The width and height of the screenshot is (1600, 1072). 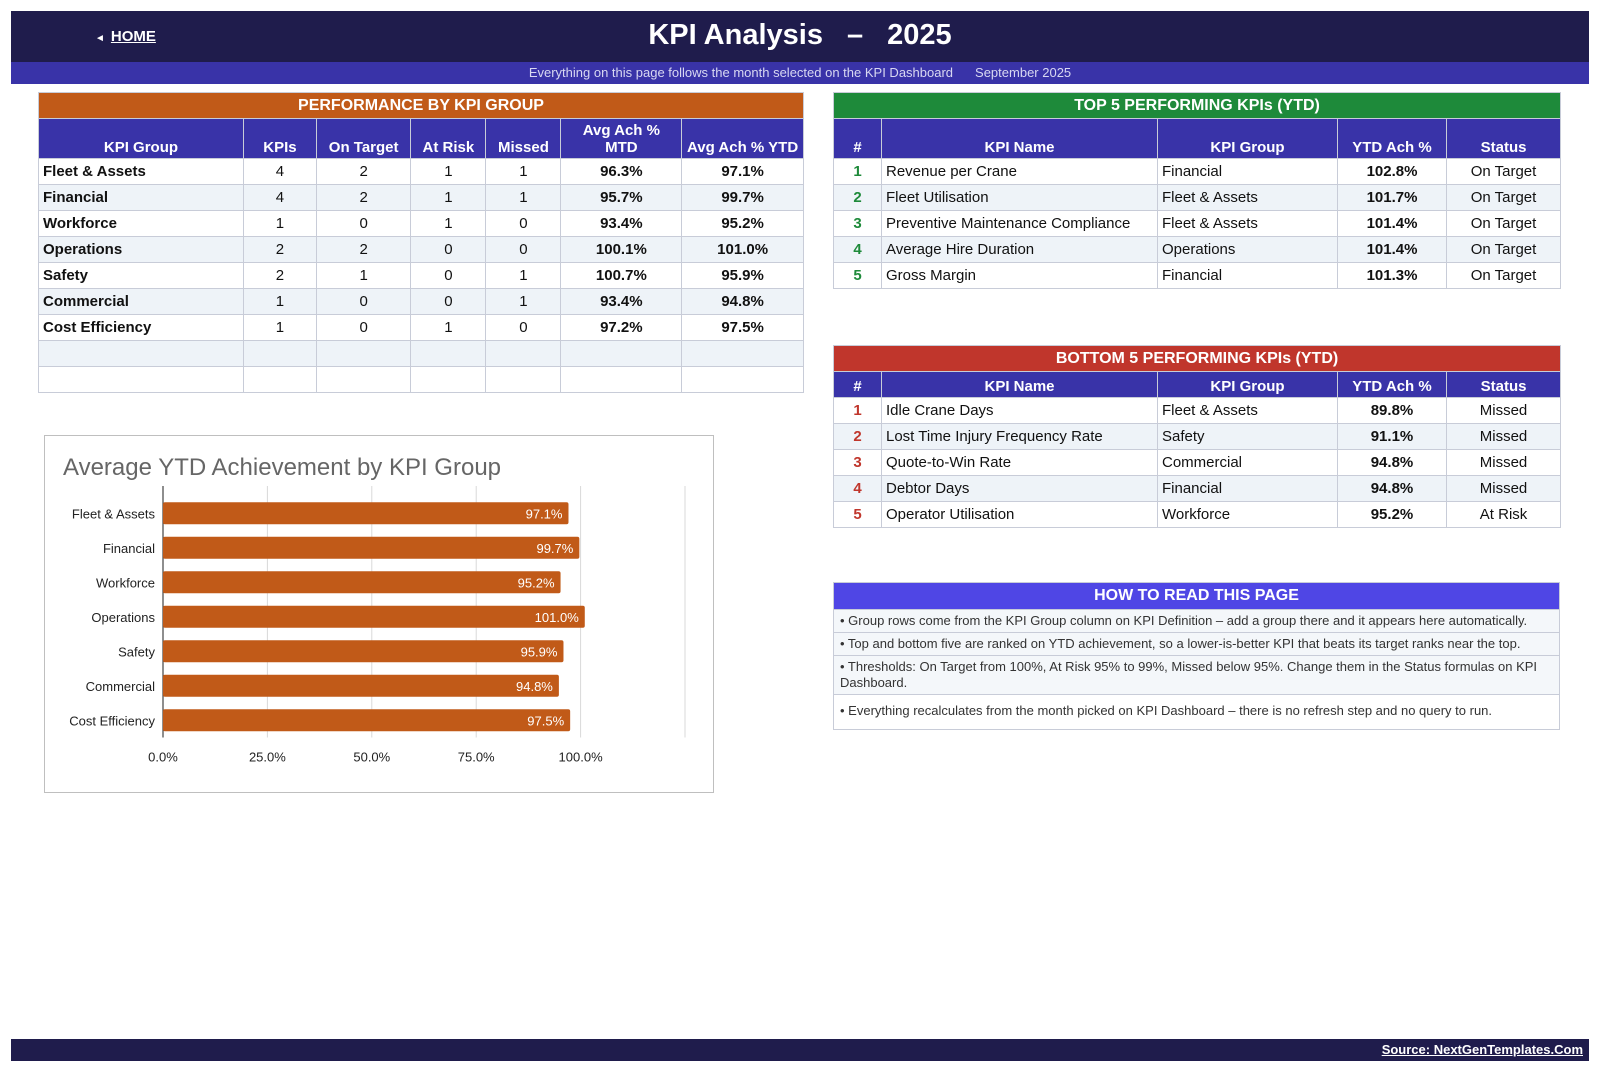 I want to click on table-cell: 100.7%, so click(x=621, y=275).